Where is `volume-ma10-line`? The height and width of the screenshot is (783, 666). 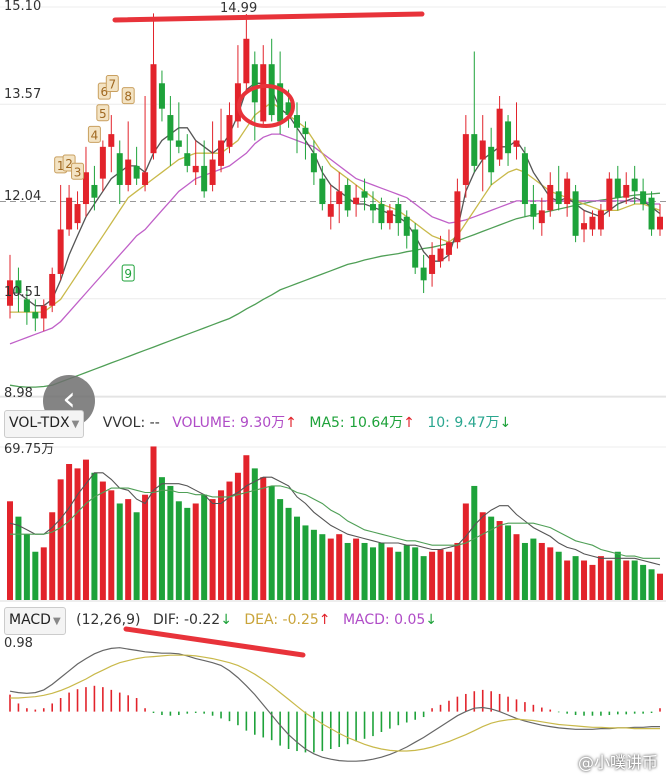
volume-ma10-line is located at coordinates (335, 522).